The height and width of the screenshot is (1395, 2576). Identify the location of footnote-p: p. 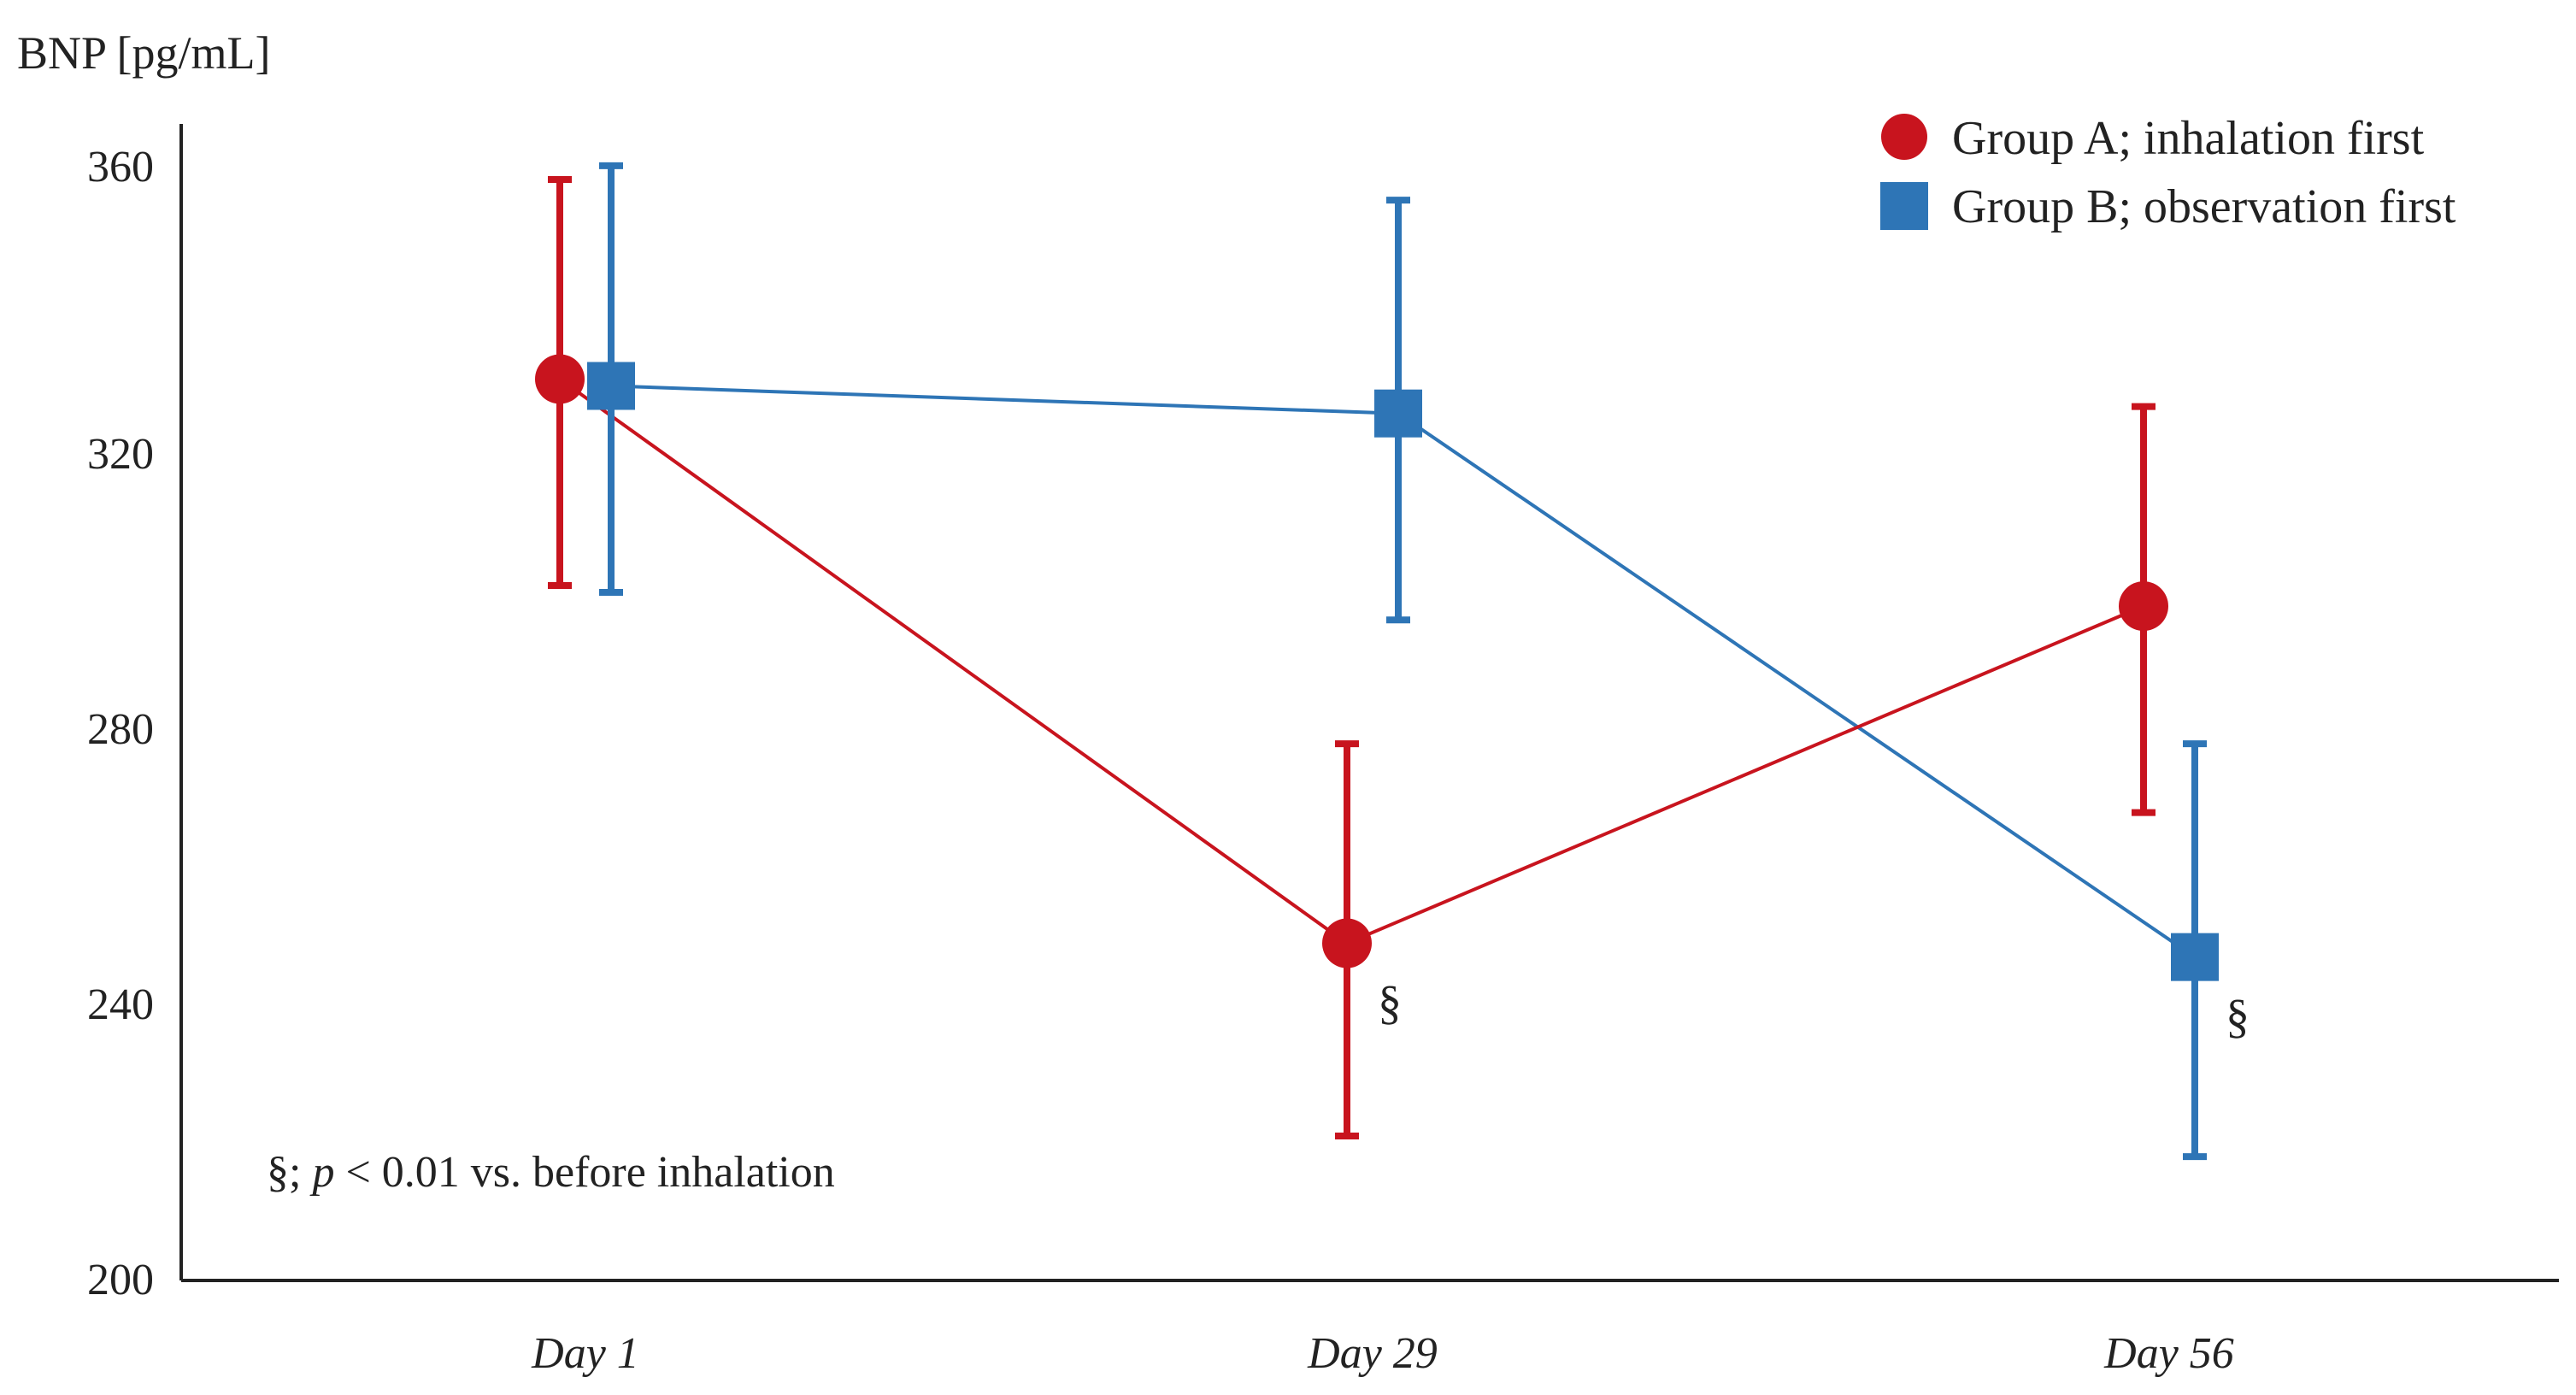
(321, 1172).